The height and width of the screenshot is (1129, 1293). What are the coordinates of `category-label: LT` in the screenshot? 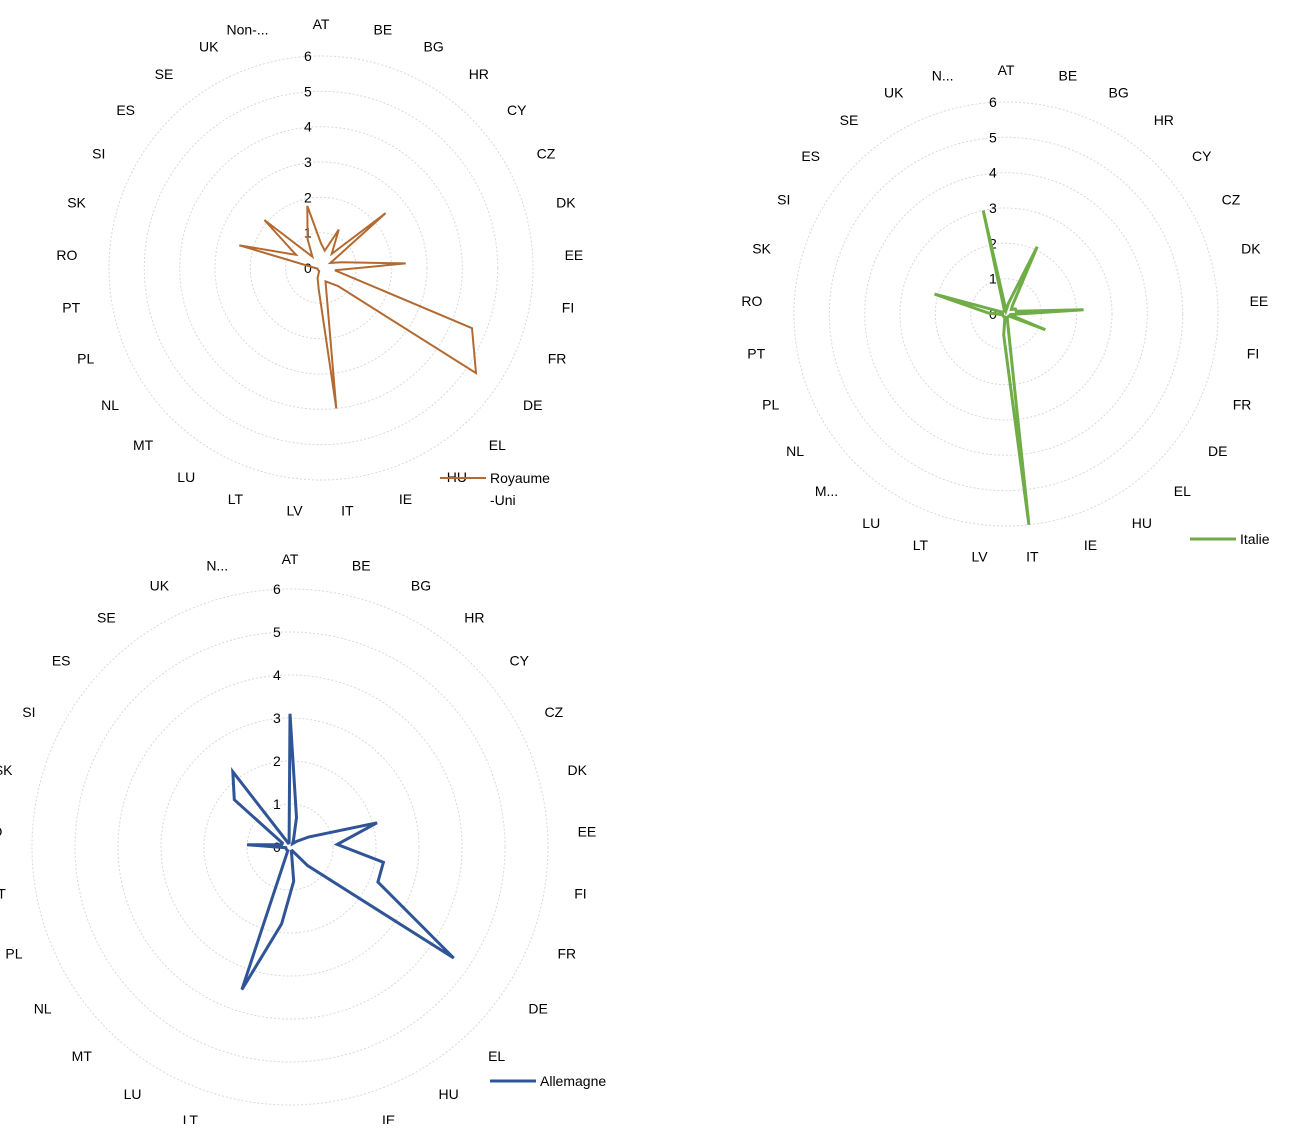 It's located at (921, 545).